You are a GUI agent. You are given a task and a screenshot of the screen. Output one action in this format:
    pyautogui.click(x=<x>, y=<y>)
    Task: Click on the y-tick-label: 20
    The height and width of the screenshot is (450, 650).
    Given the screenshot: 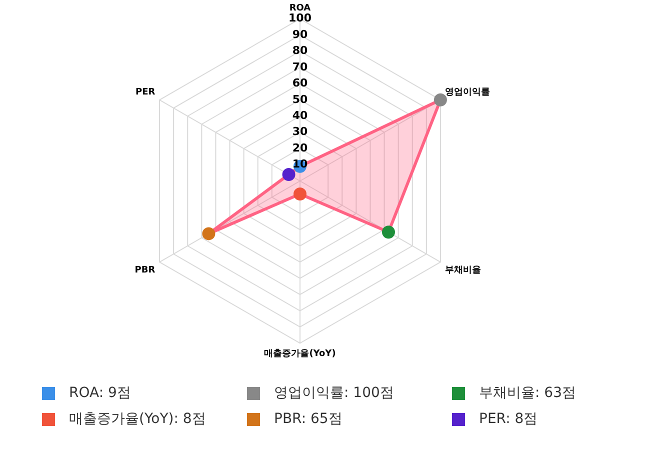 What is the action you would take?
    pyautogui.click(x=300, y=147)
    